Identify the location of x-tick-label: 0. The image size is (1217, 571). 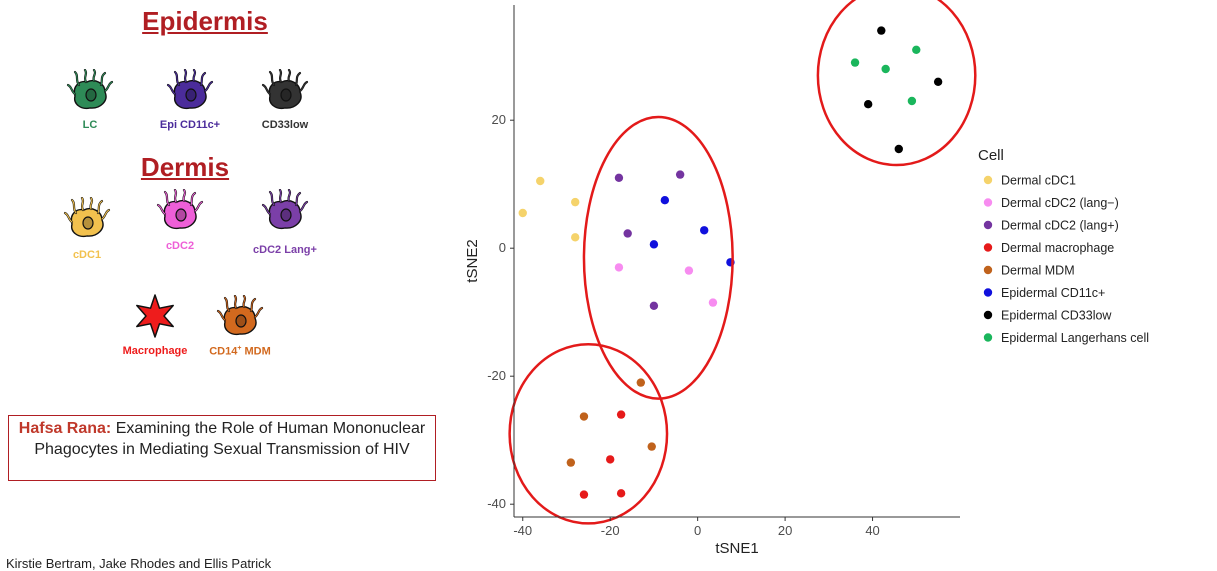
(697, 530).